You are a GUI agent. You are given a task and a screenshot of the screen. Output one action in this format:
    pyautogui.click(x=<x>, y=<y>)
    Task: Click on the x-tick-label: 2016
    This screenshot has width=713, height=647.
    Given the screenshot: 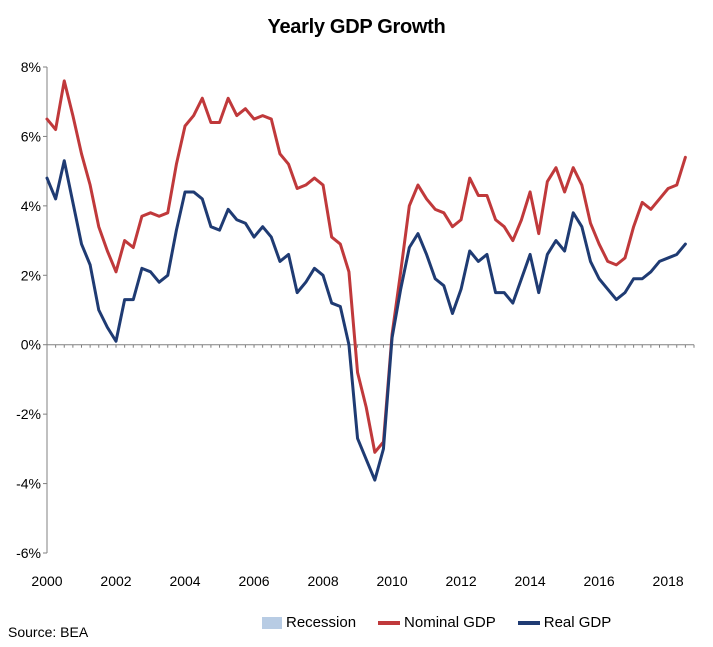 What is the action you would take?
    pyautogui.click(x=599, y=581)
    